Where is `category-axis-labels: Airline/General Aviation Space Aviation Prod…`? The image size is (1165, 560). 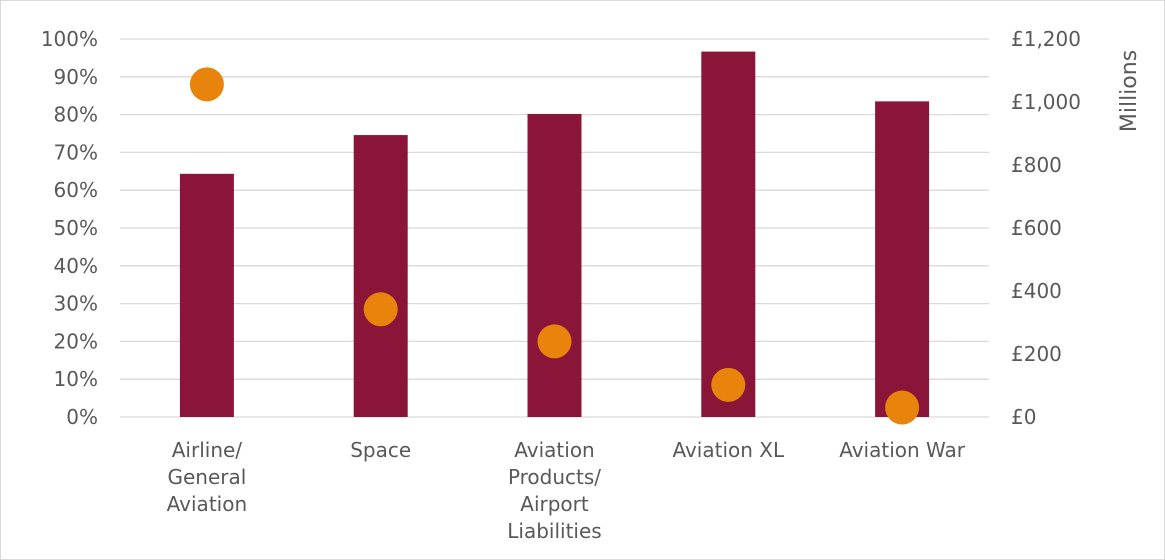 category-axis-labels: Airline/General Aviation Space Aviation Prod… is located at coordinates (566, 490).